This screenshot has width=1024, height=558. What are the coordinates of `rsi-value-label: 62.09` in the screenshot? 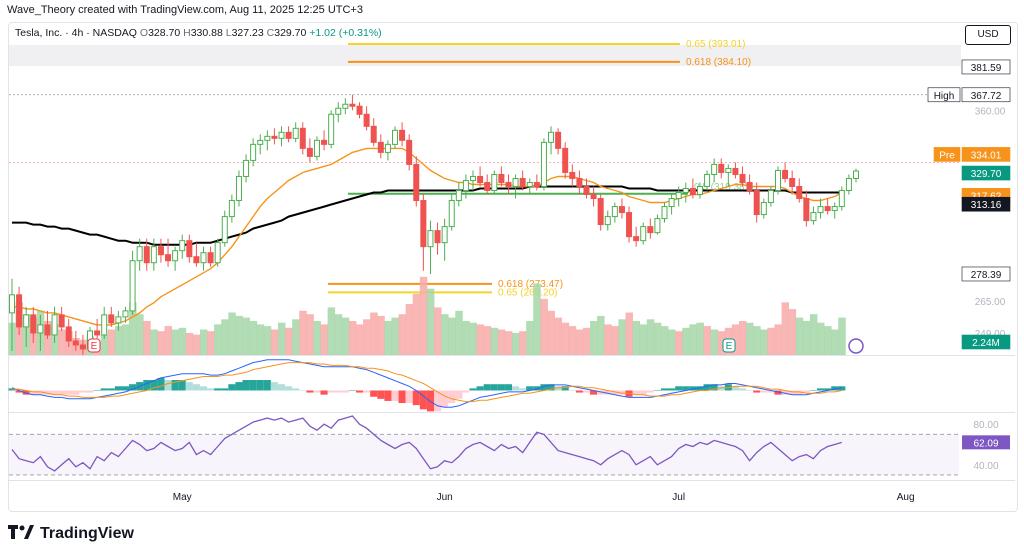 It's located at (985, 443).